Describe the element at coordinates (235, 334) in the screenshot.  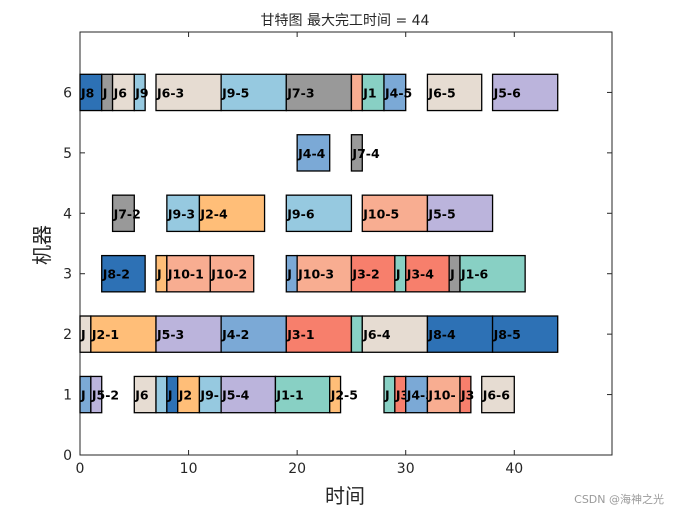
I see `task-label: J4-2` at that location.